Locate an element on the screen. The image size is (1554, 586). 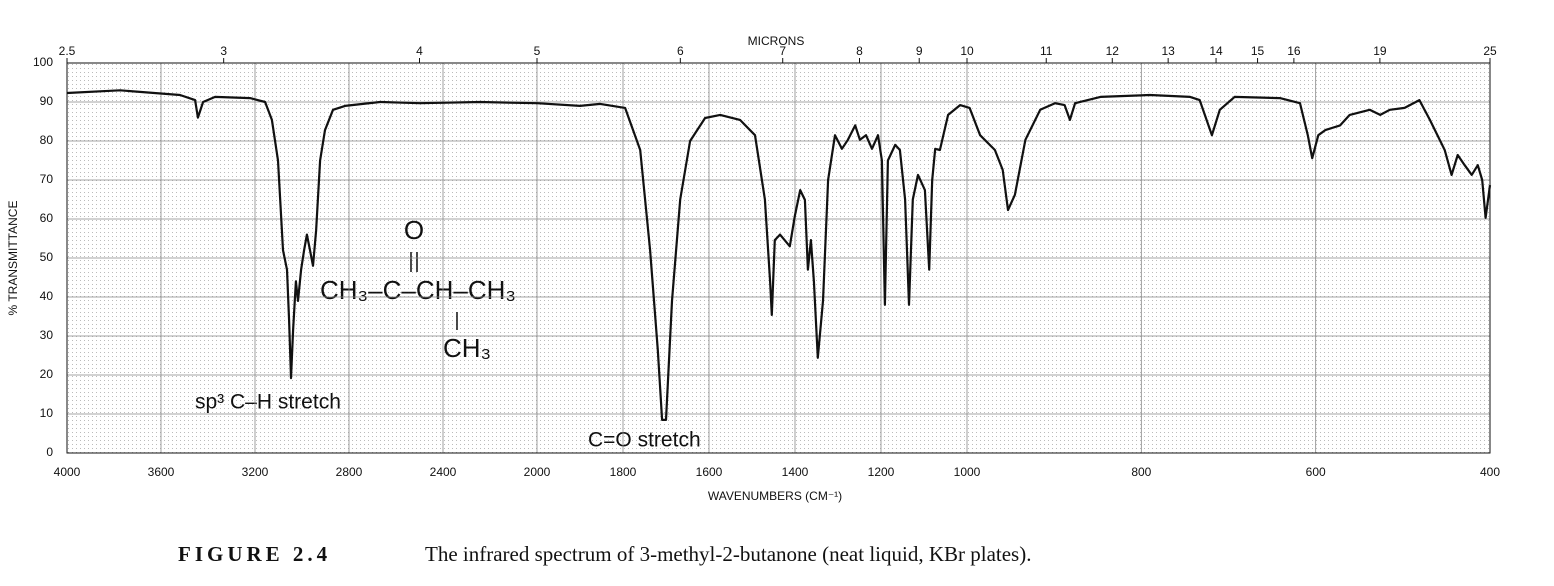
x-tick-label: 800 is located at coordinates (1141, 472).